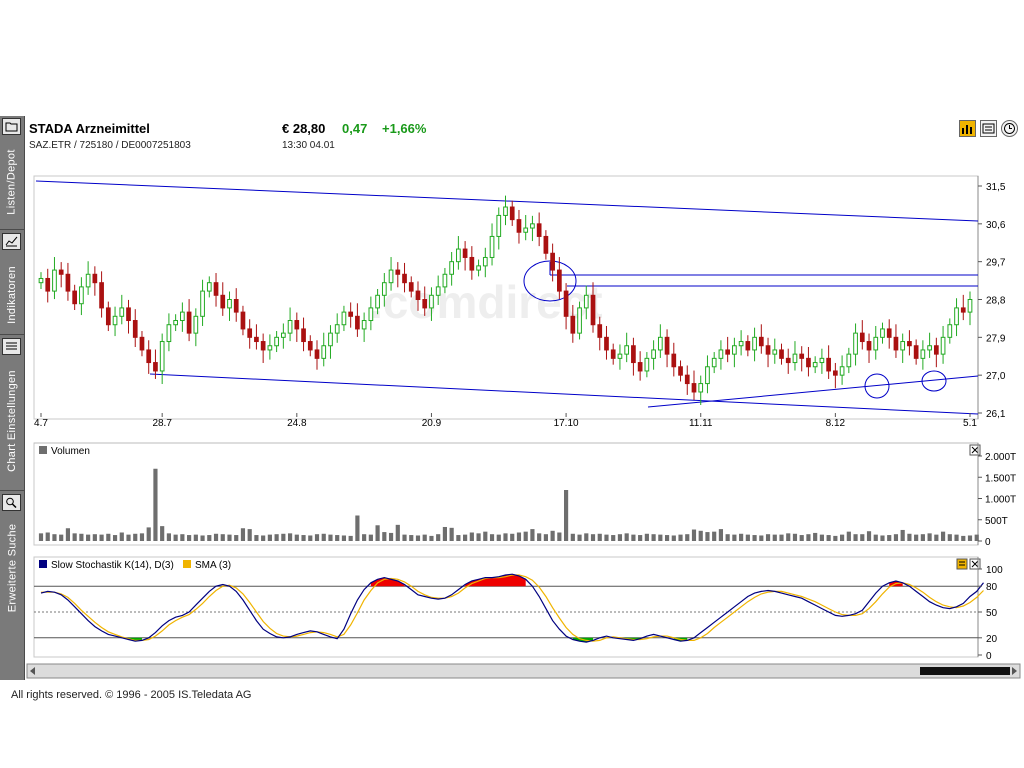 The image size is (1024, 768). I want to click on price-tick-label: 30,6, so click(996, 225).